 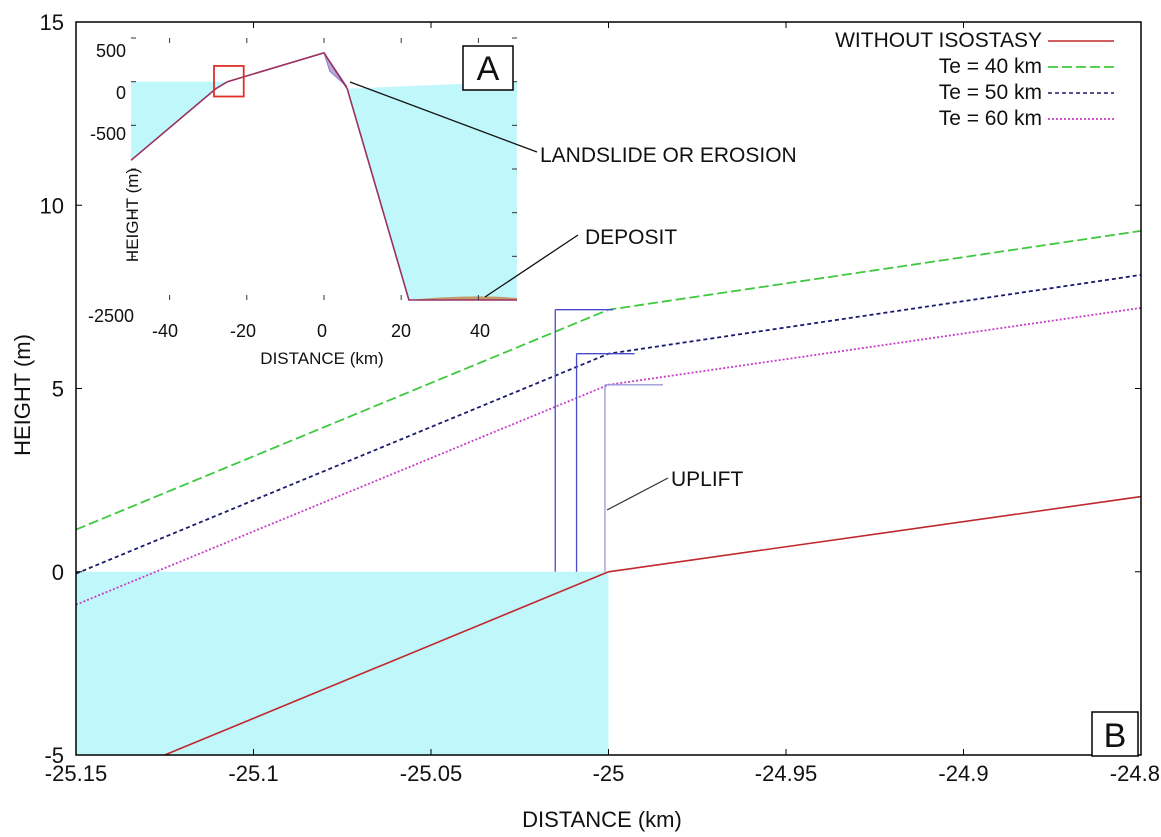 What do you see at coordinates (52, 22) in the screenshot?
I see `y-tick-label: 15` at bounding box center [52, 22].